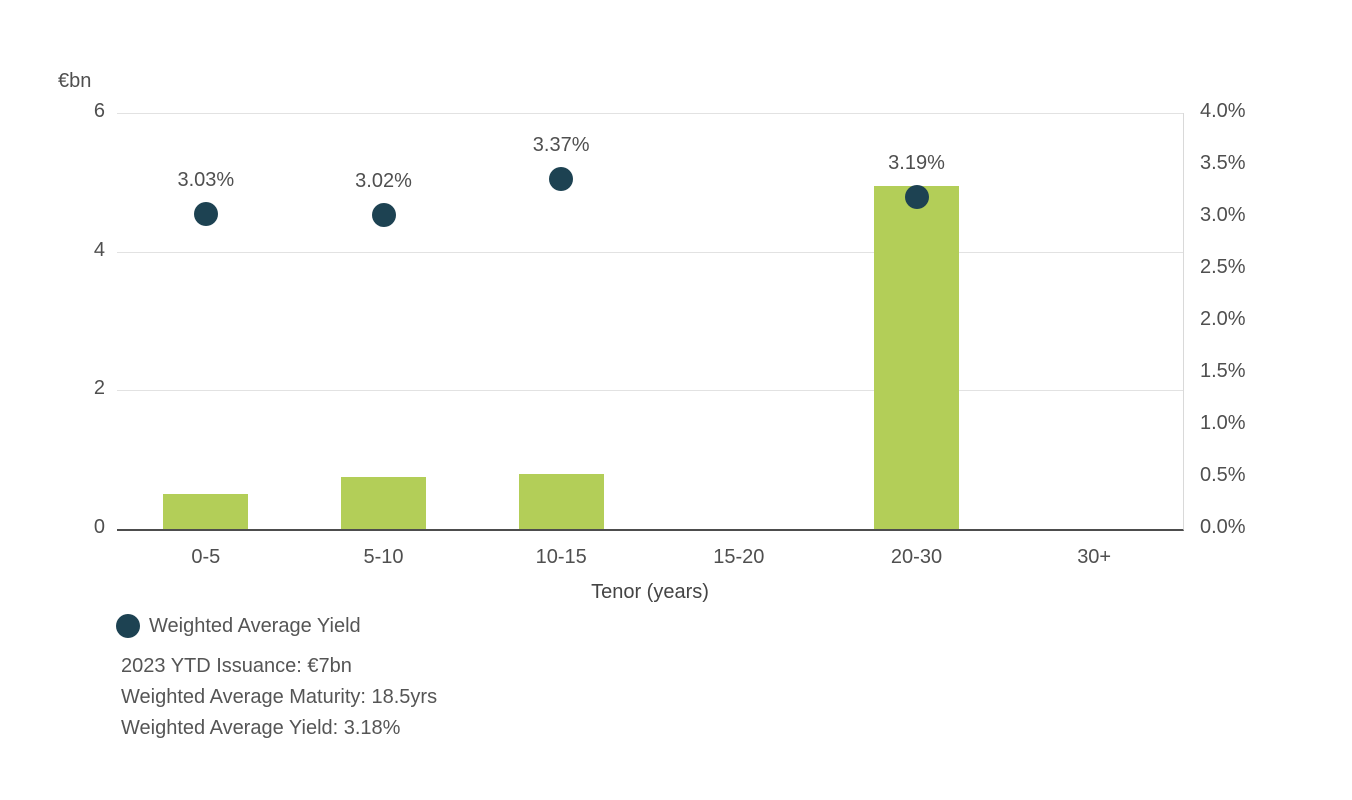 The height and width of the screenshot is (800, 1352). Describe the element at coordinates (383, 557) in the screenshot. I see `x-tick-5-10: 5-10` at that location.